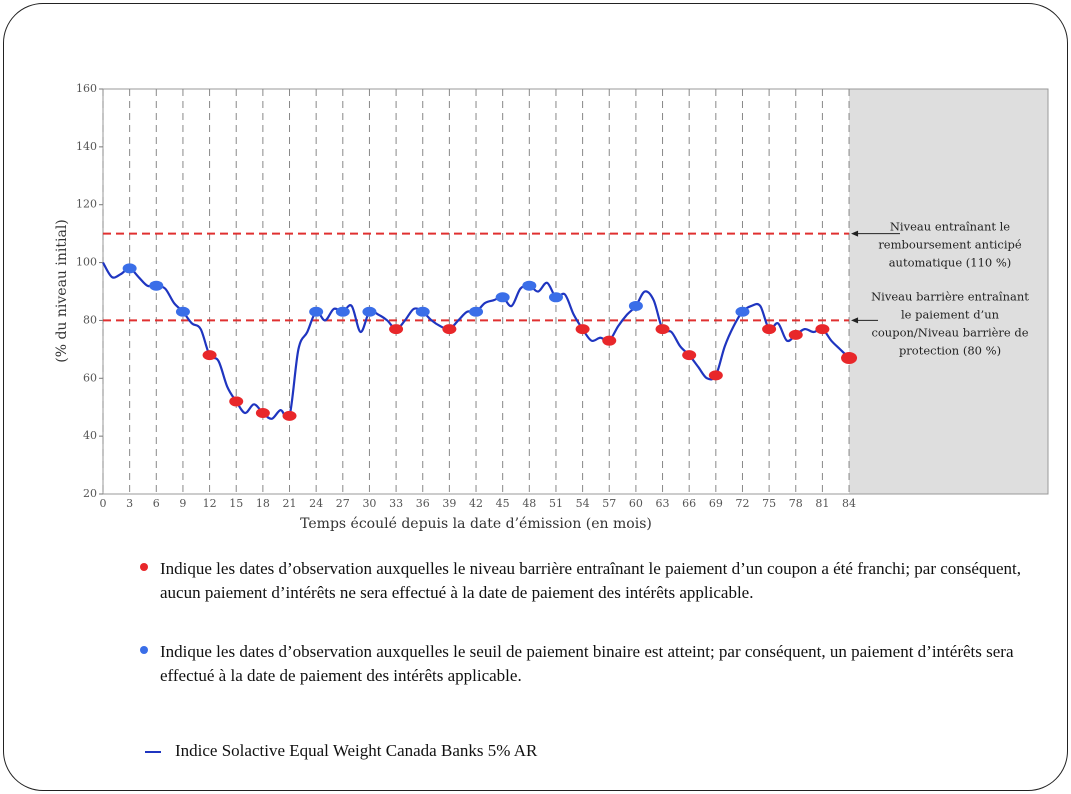  Describe the element at coordinates (62, 291) in the screenshot. I see `y-axis-label: (% du niveau initial)` at that location.